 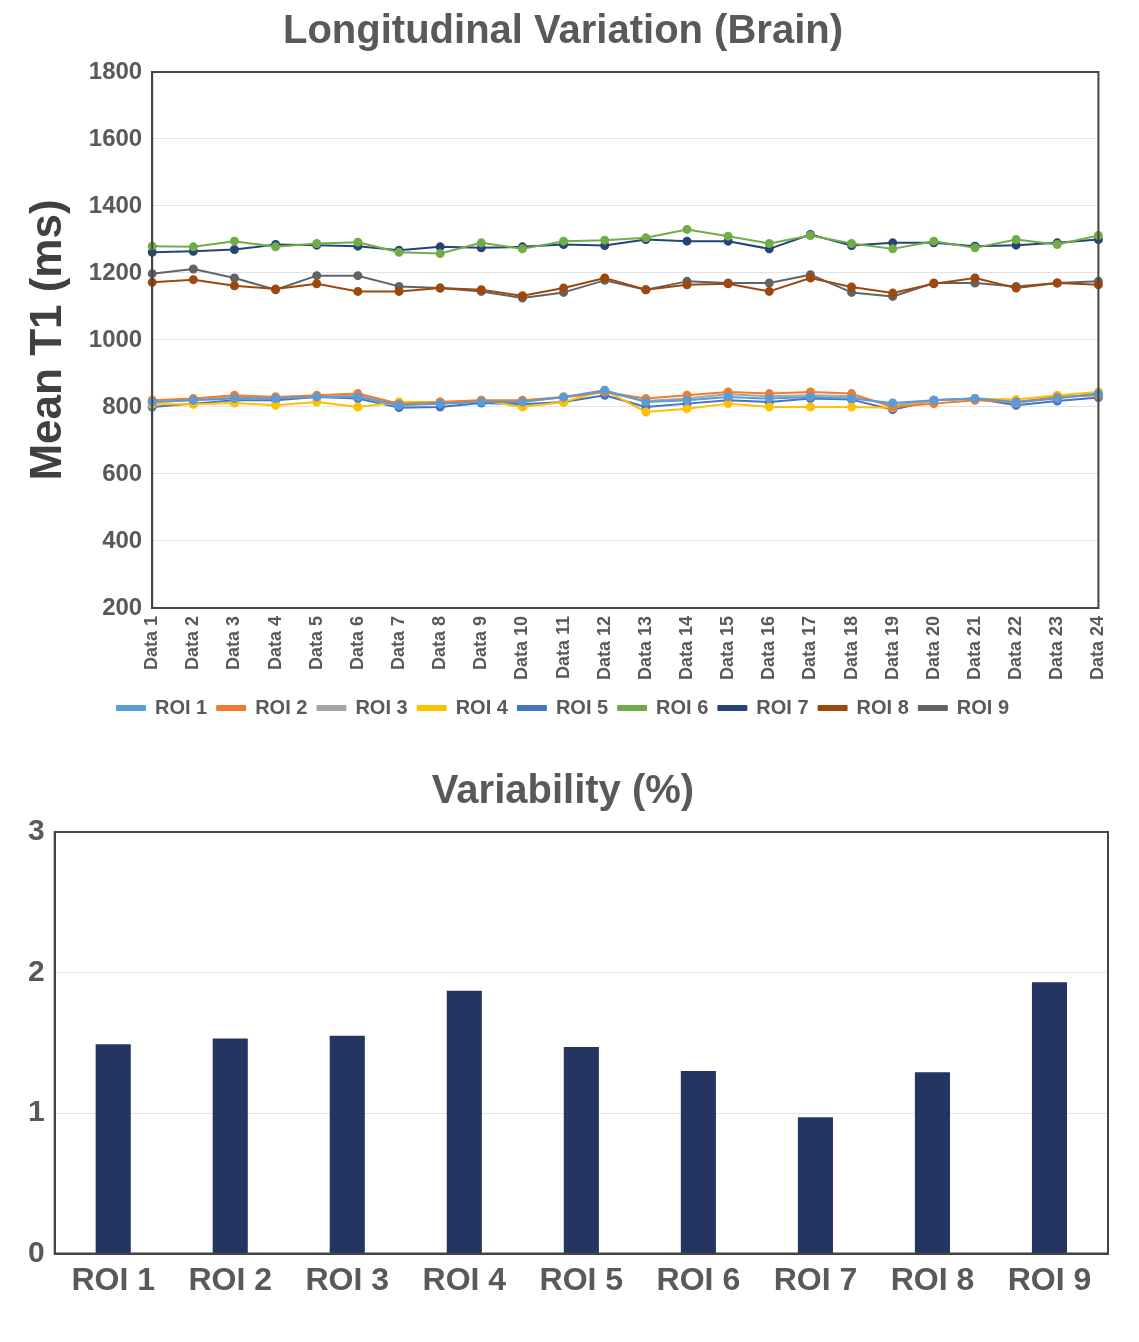 What do you see at coordinates (562, 647) in the screenshot?
I see `x-tick-label: Data 11` at bounding box center [562, 647].